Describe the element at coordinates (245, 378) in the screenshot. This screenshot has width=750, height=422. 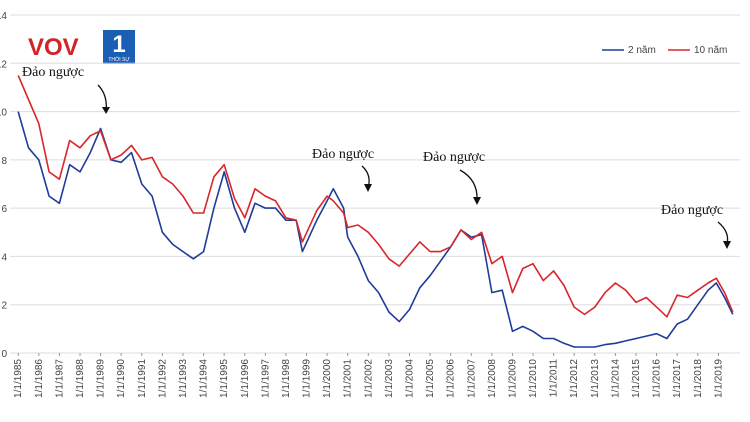
I see `x-tick-label: 1/1/1996` at that location.